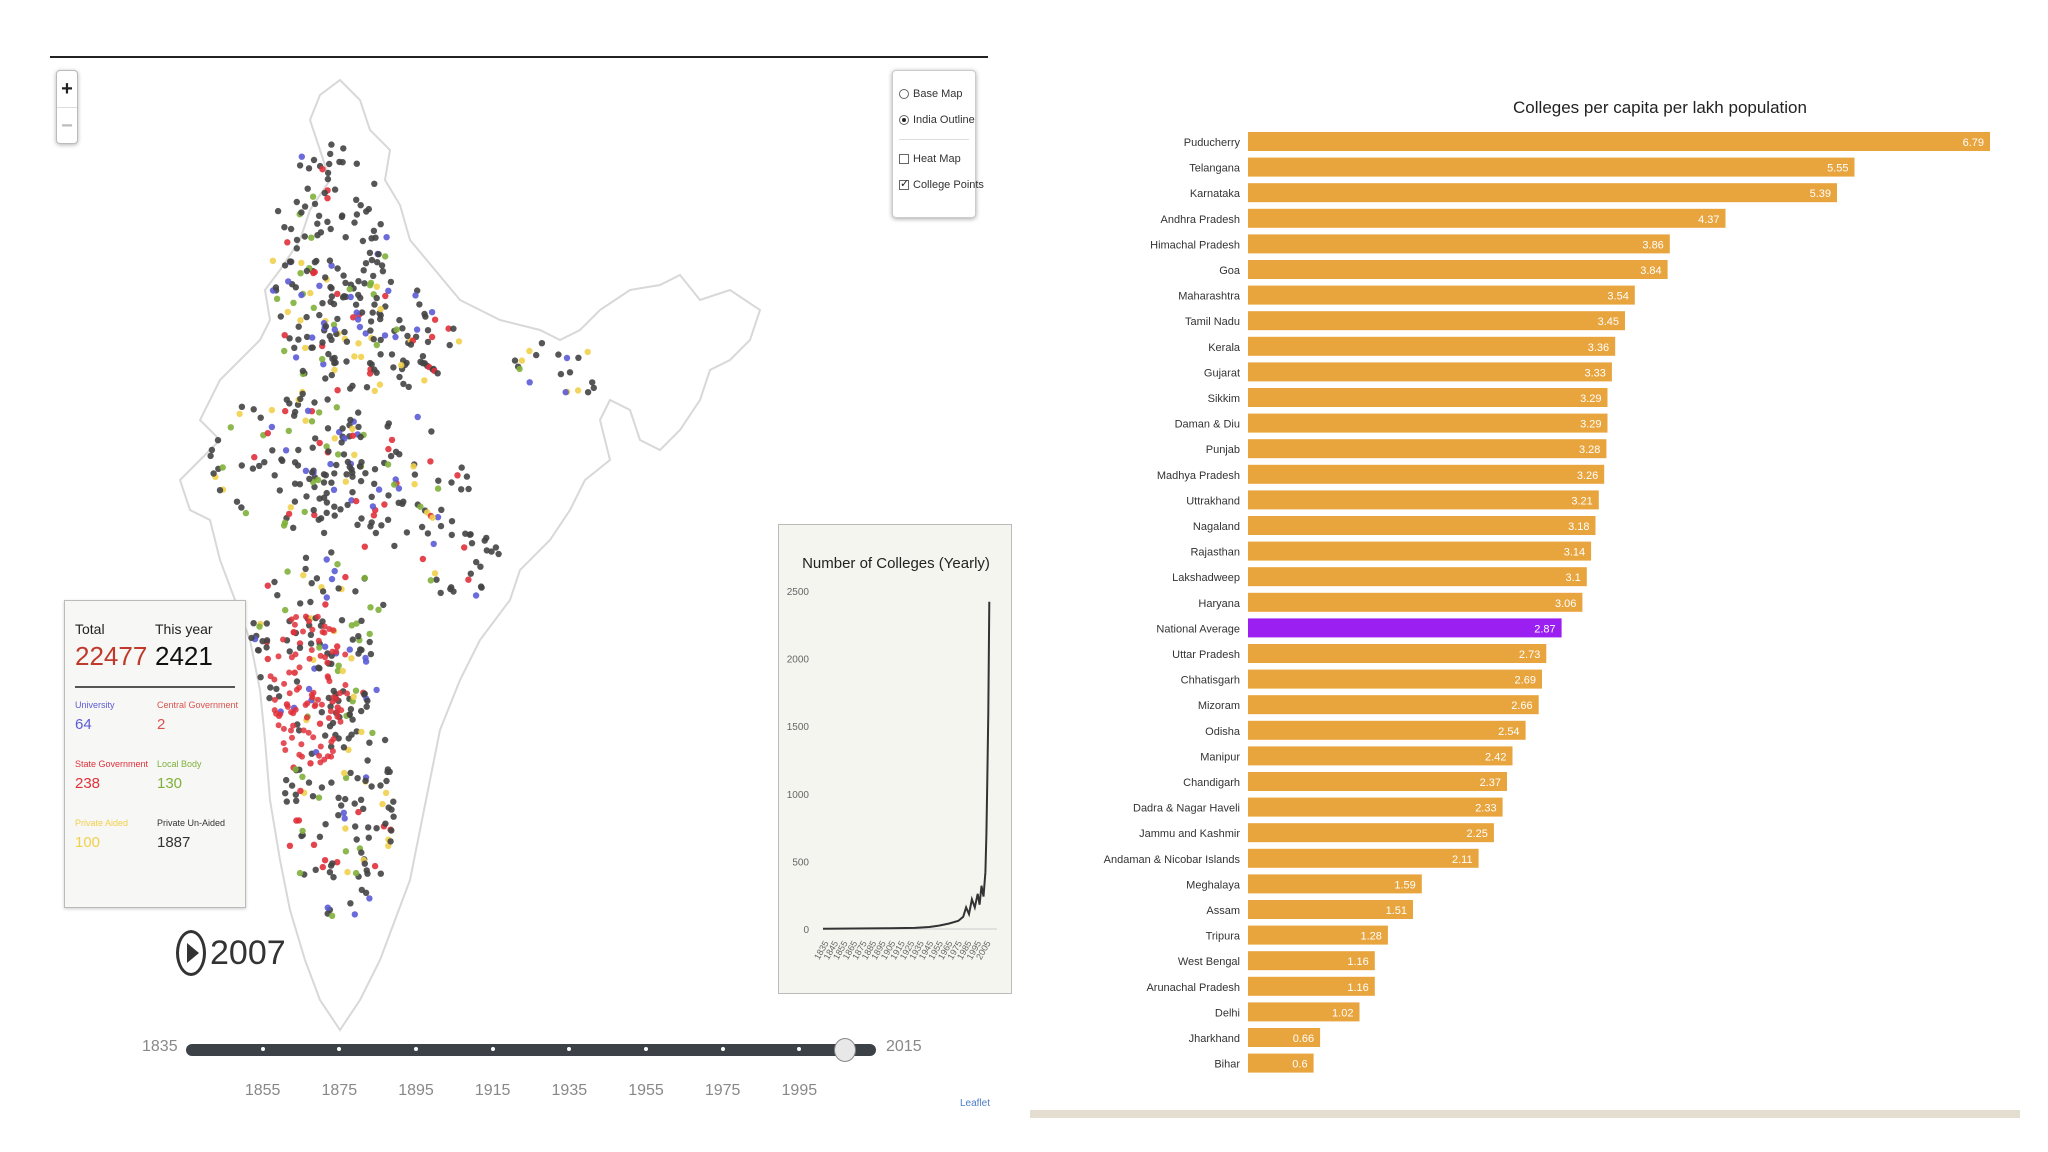 The width and height of the screenshot is (2048, 1152). What do you see at coordinates (904, 120) in the screenshot?
I see `radio-checked-icon` at bounding box center [904, 120].